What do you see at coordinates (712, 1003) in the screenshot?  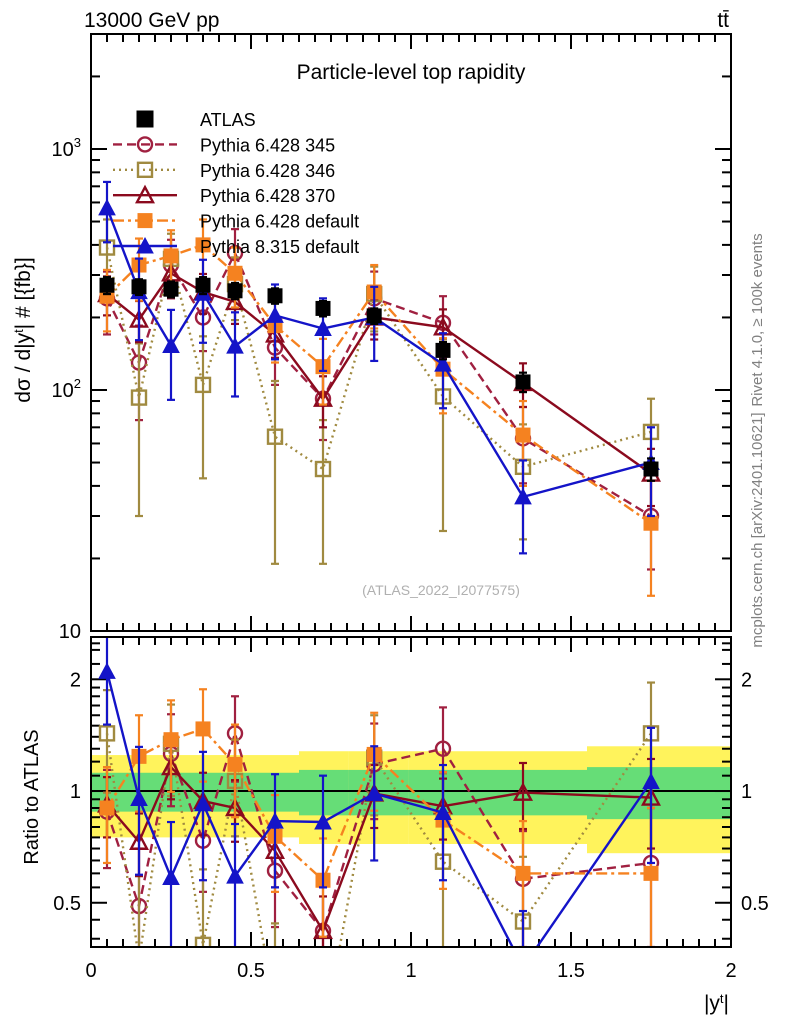 I see `x-axis-label-head: |y` at bounding box center [712, 1003].